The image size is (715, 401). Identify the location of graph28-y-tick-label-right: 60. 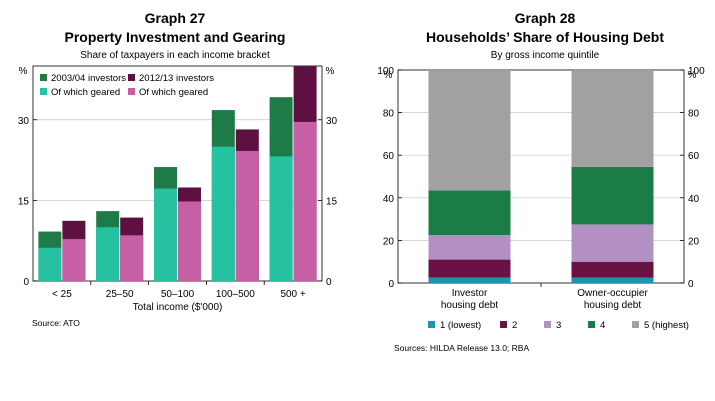
(694, 156).